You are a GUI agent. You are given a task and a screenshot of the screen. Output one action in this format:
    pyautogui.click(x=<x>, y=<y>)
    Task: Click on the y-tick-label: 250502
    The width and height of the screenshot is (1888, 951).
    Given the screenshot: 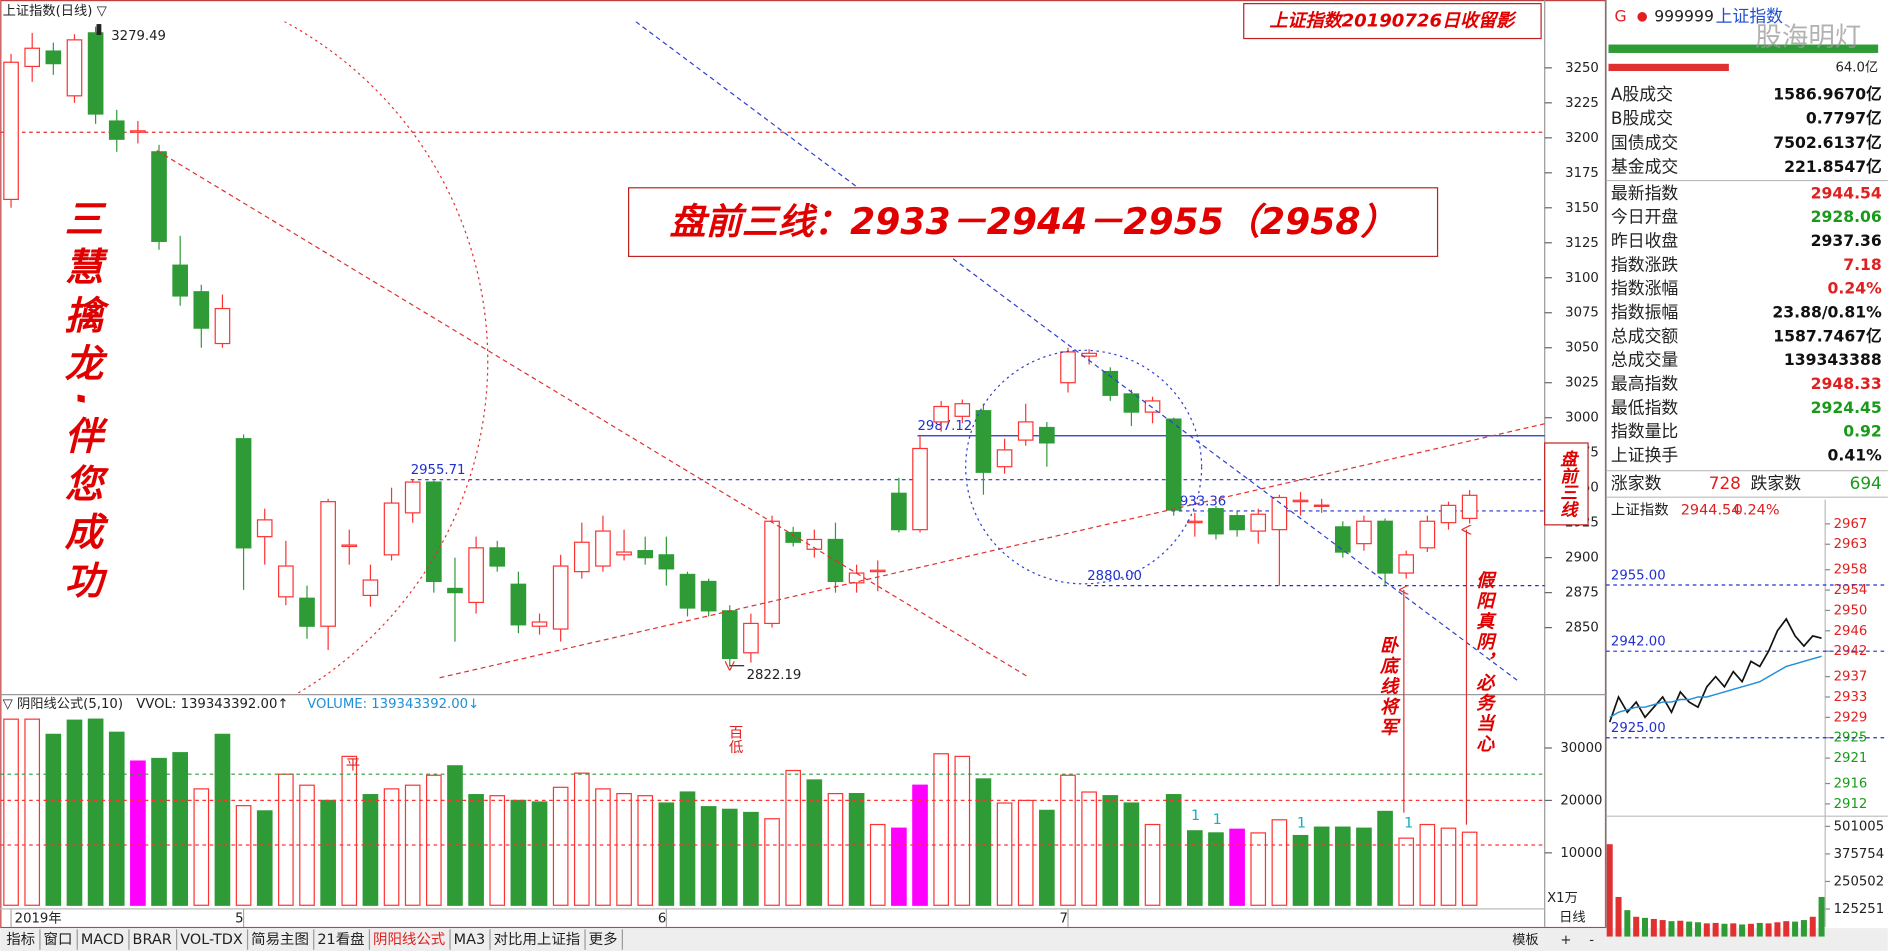 What is the action you would take?
    pyautogui.click(x=1859, y=881)
    